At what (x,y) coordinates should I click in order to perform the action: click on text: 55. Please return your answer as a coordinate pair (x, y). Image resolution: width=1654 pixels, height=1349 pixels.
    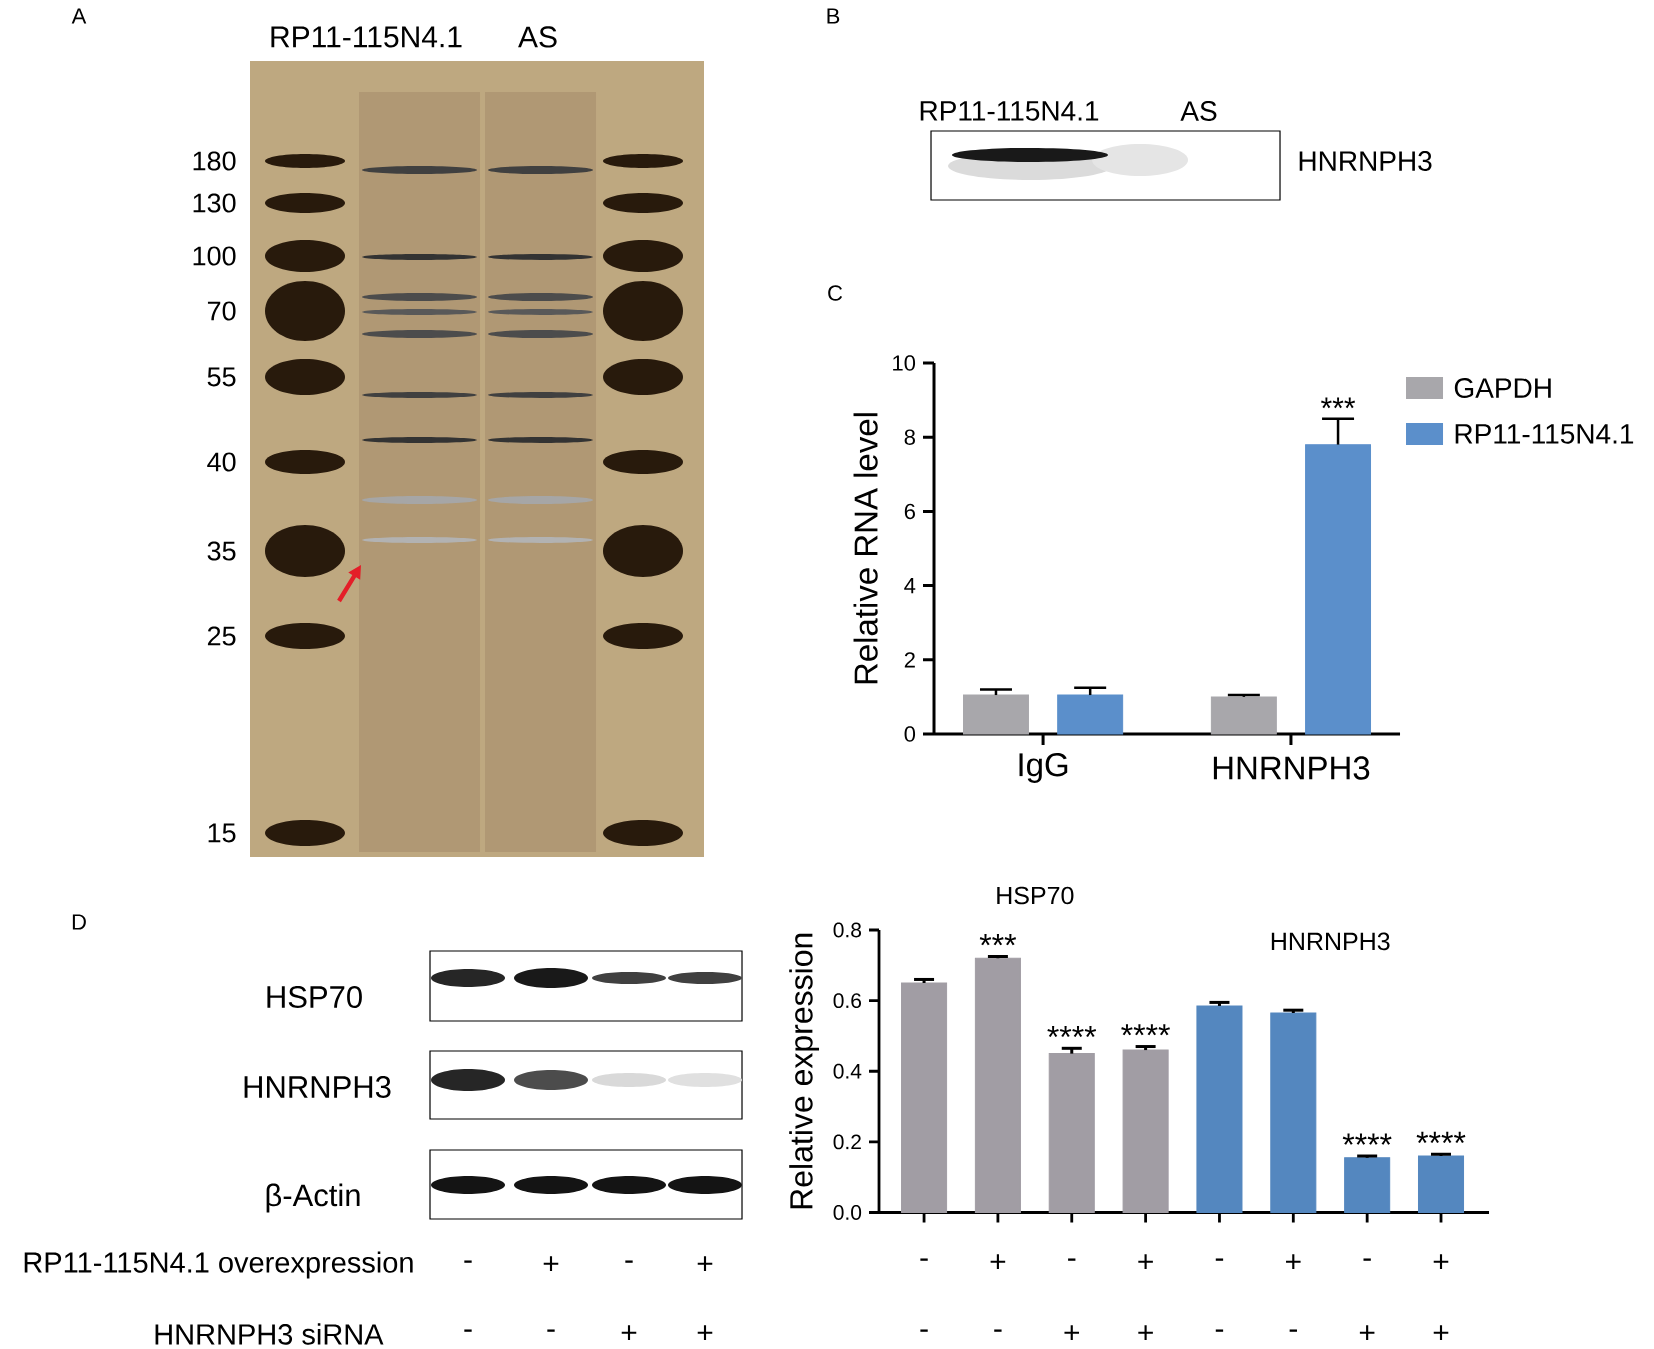
    Looking at the image, I should click on (221, 377).